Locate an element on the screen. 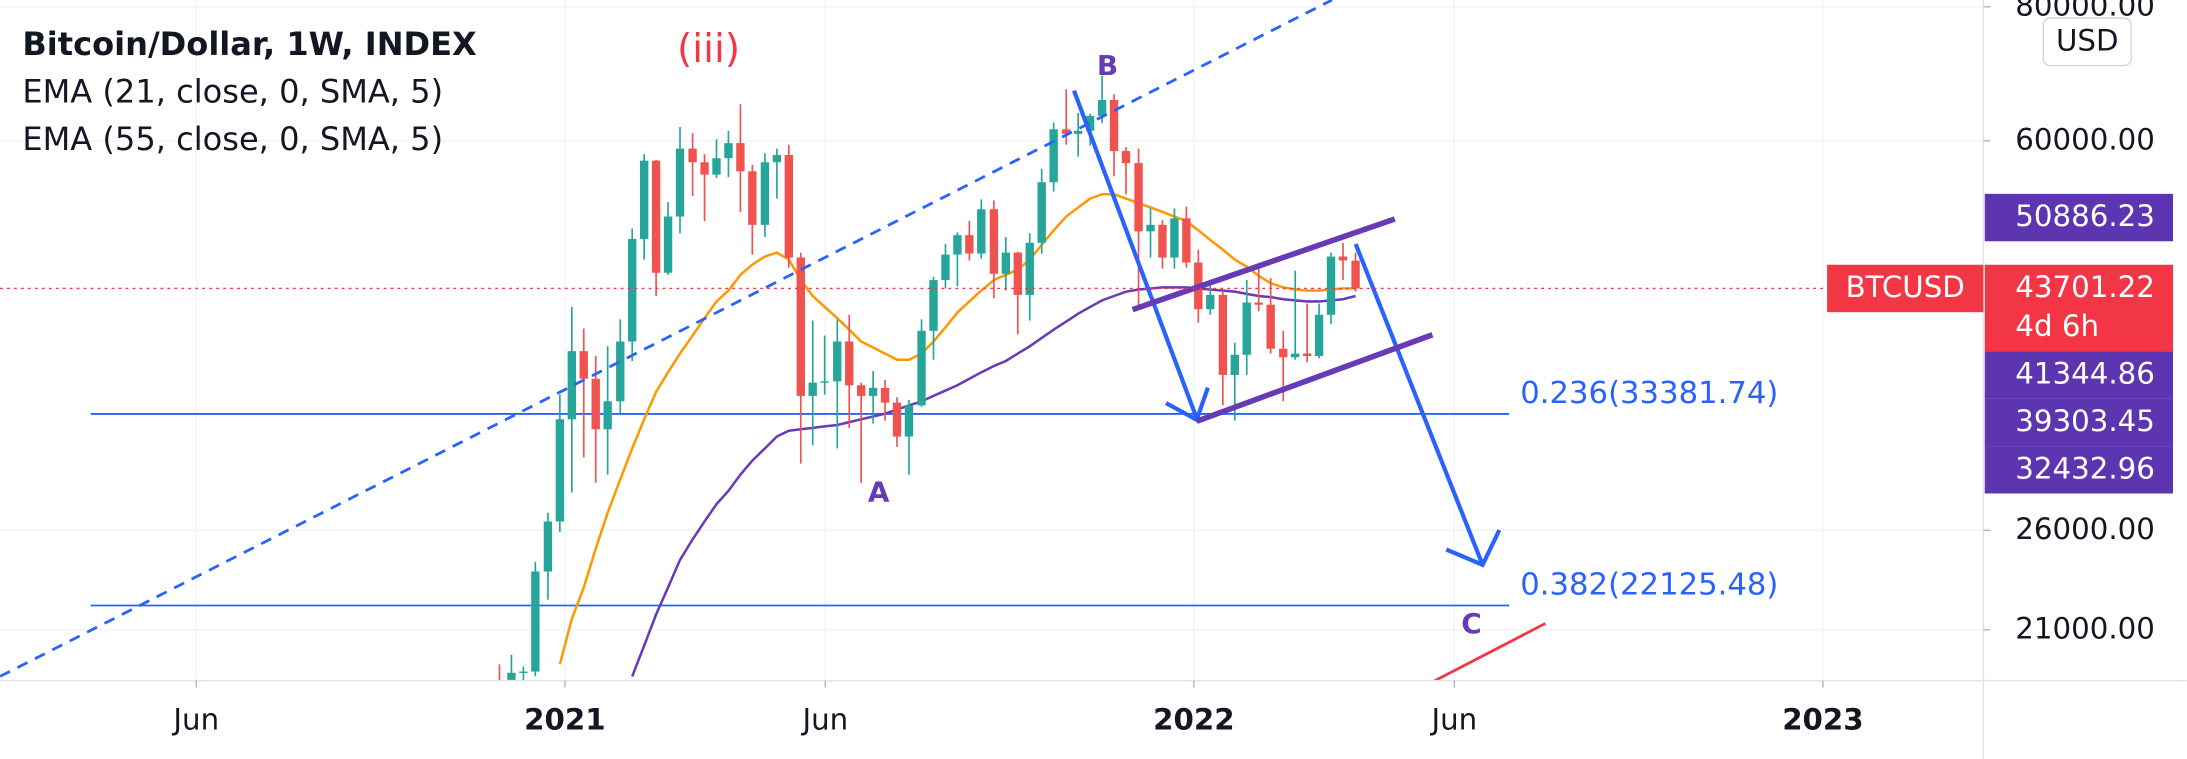 The height and width of the screenshot is (759, 2187). wave-label: B is located at coordinates (1107, 65).